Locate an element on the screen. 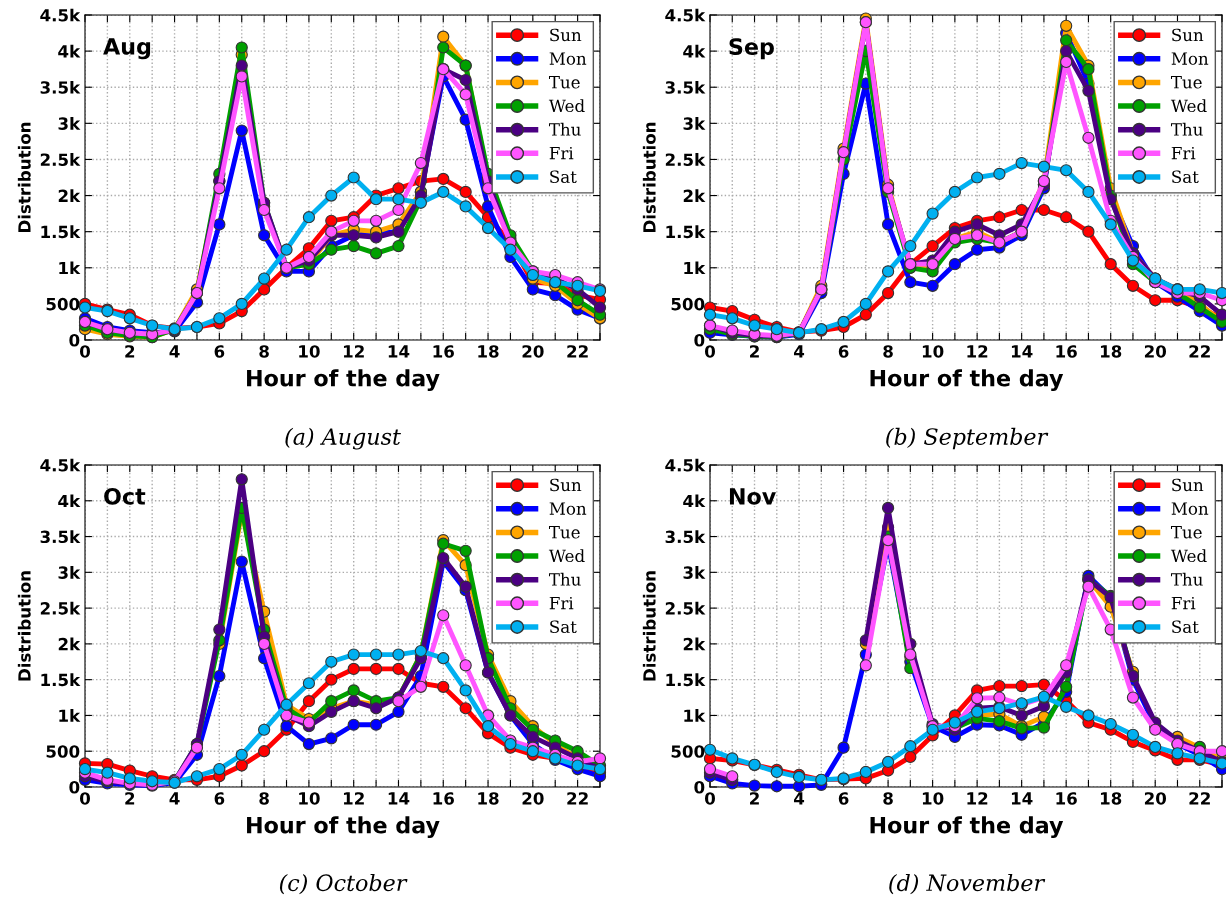 Image resolution: width=1226 pixels, height=897 pixels. text: (b) September is located at coordinates (967, 438).